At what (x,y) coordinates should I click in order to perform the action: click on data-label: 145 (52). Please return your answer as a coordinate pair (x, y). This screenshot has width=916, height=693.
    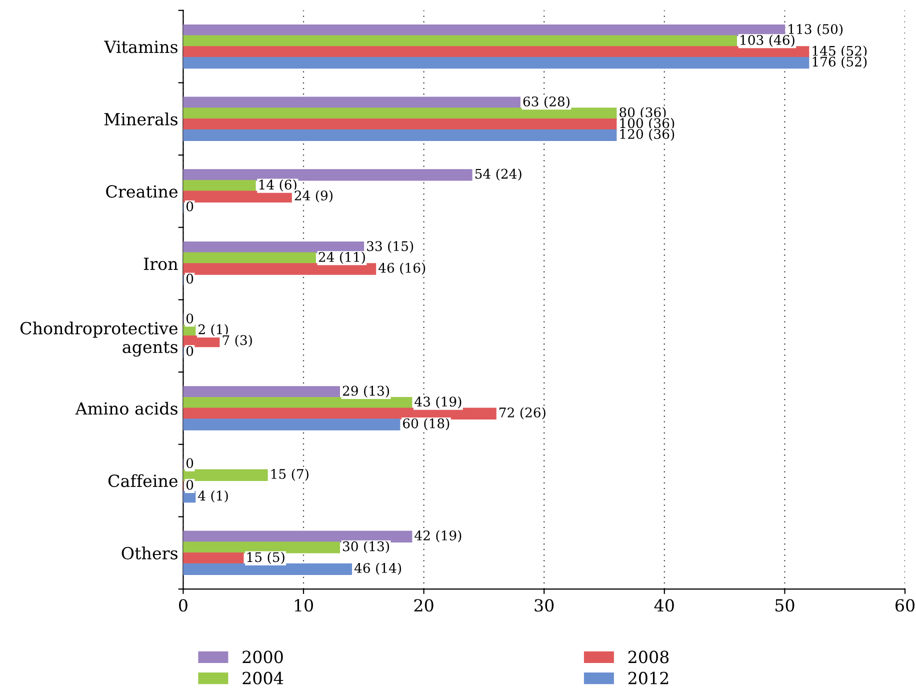
    Looking at the image, I should click on (839, 52).